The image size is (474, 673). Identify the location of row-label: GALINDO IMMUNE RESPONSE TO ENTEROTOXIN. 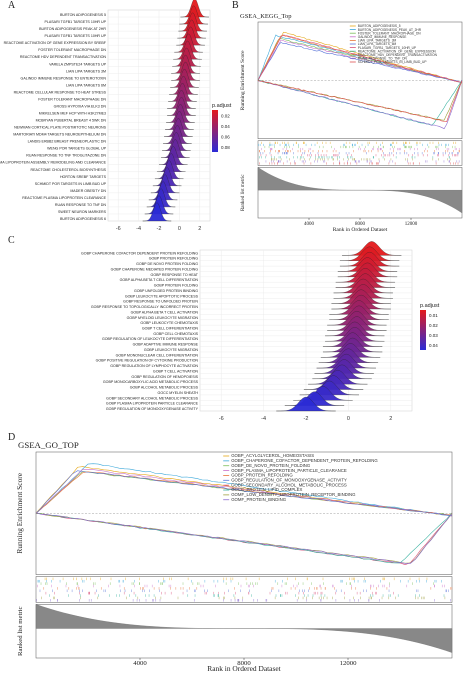
(64, 78).